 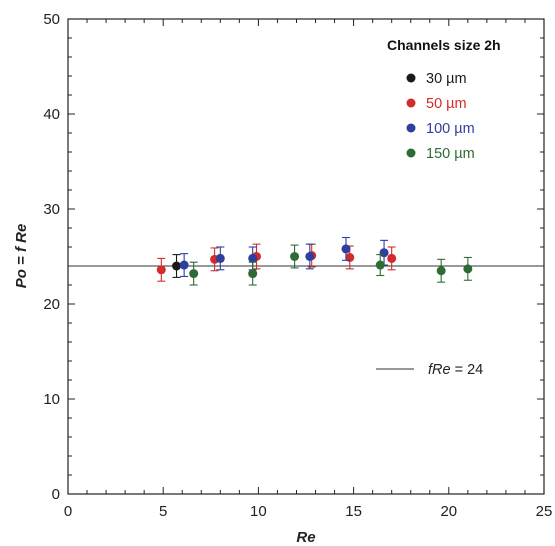 I want to click on legend: Channels size 2h 30 µm 50 µm 100 µm 150 µm, so click(x=444, y=99).